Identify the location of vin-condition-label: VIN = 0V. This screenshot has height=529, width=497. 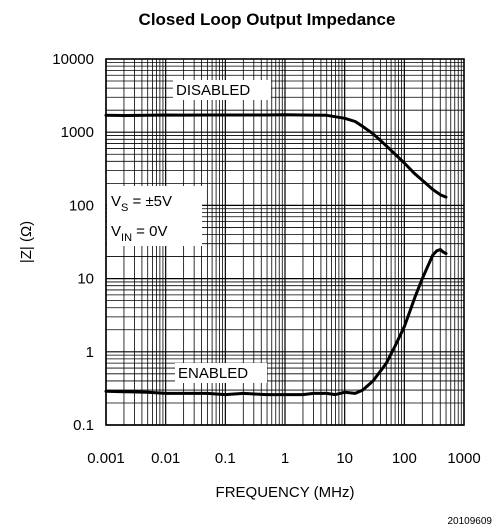
(139, 233).